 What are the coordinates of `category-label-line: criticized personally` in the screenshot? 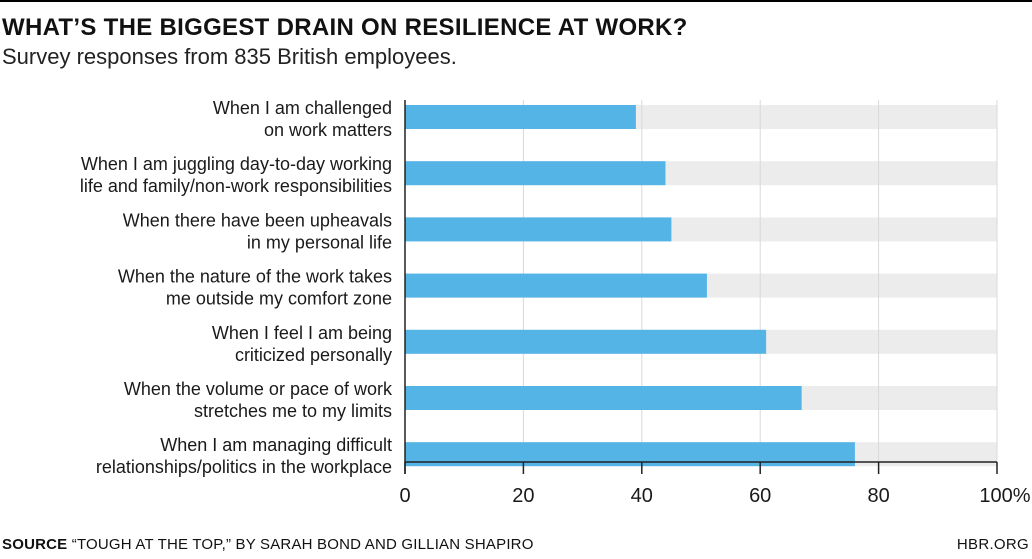 It's located at (313, 355).